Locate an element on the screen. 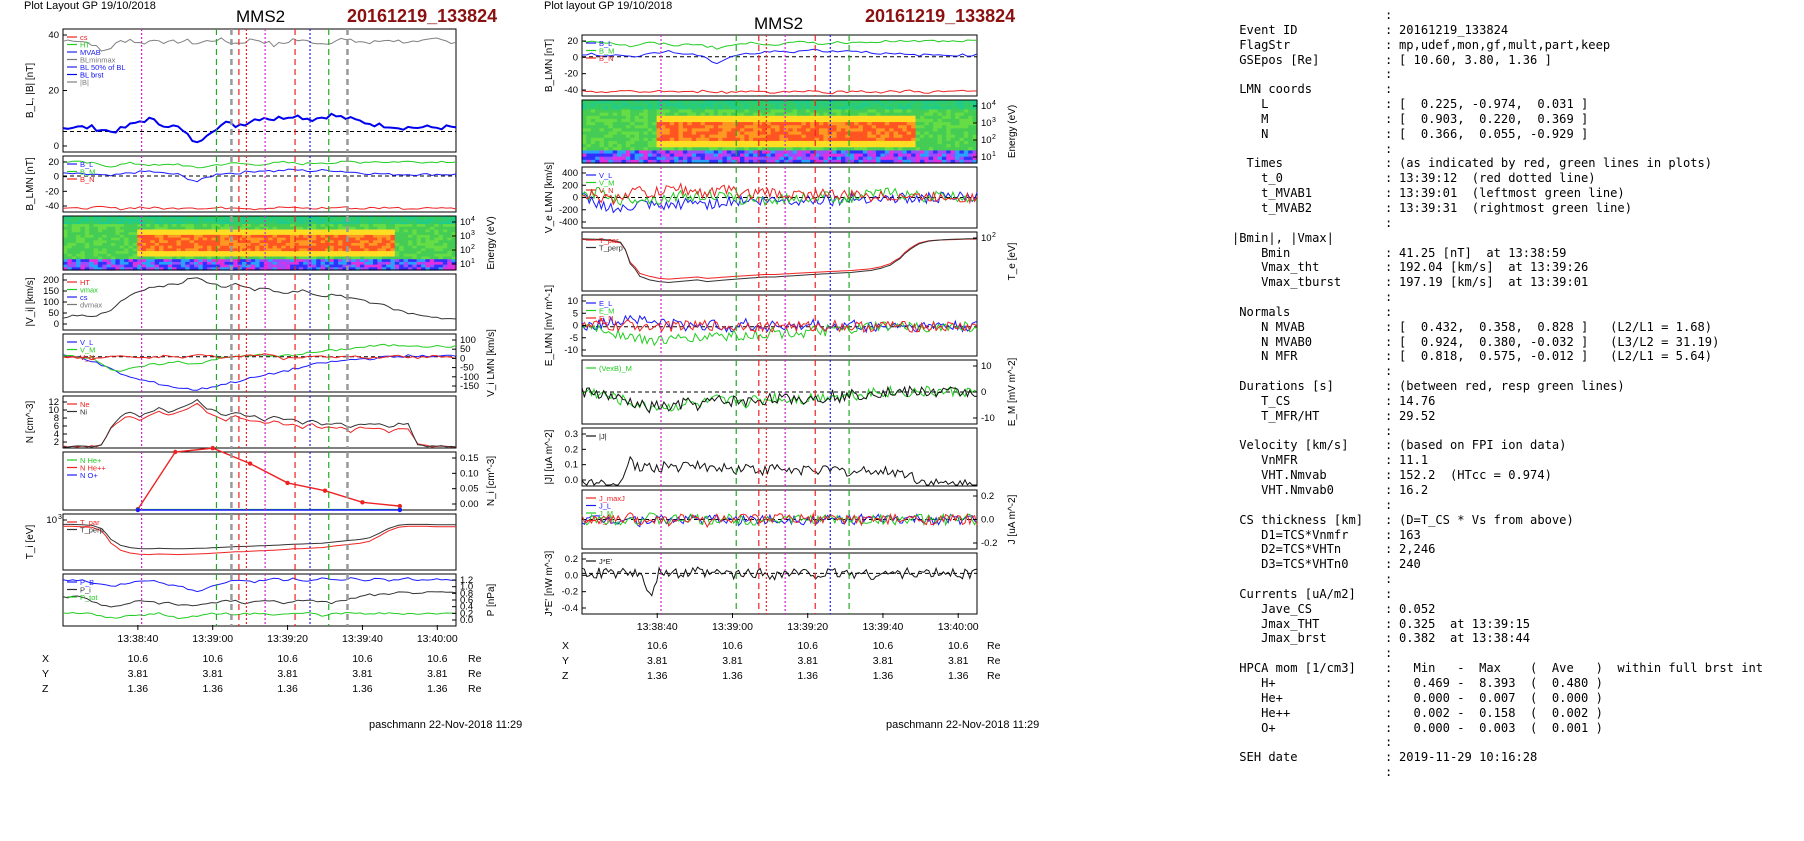  legend-label: V_N is located at coordinates (87, 357).